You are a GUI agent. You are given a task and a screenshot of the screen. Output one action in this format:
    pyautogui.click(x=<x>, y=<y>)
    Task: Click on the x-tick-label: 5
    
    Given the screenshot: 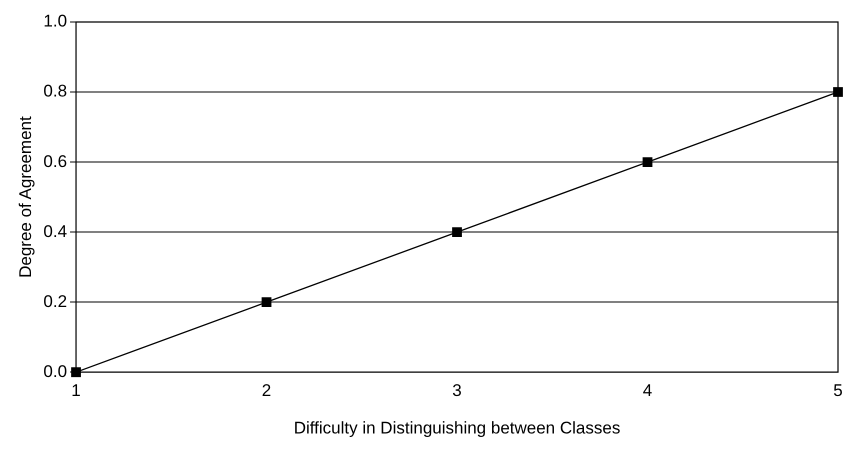 What is the action you would take?
    pyautogui.click(x=838, y=390)
    